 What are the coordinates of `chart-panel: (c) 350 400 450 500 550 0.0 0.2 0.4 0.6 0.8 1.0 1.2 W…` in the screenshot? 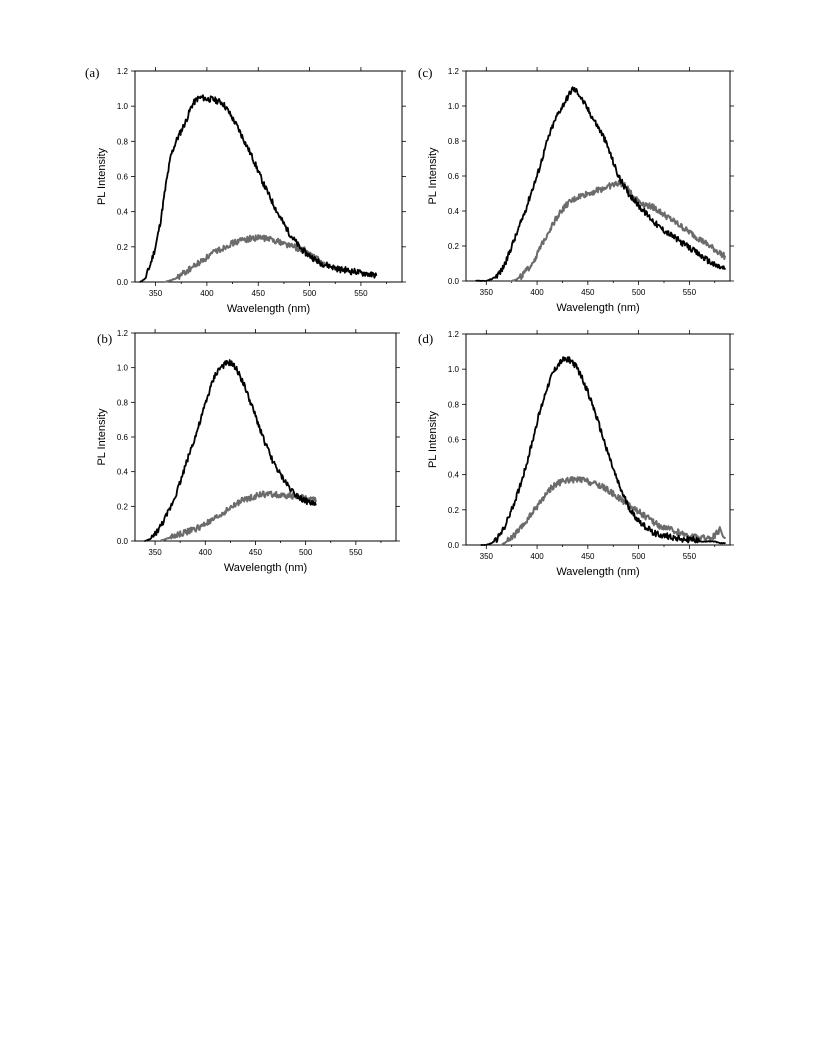 It's located at (576, 189).